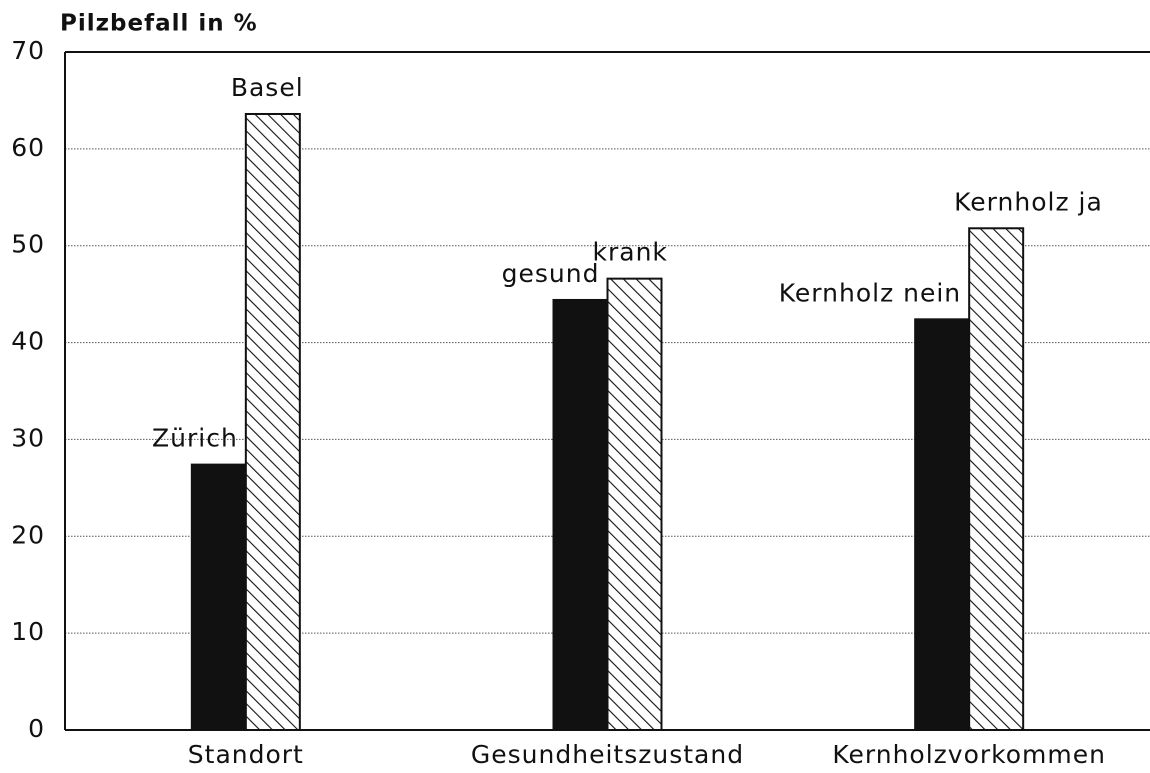  Describe the element at coordinates (28, 244) in the screenshot. I see `y-tick-label: 50` at that location.